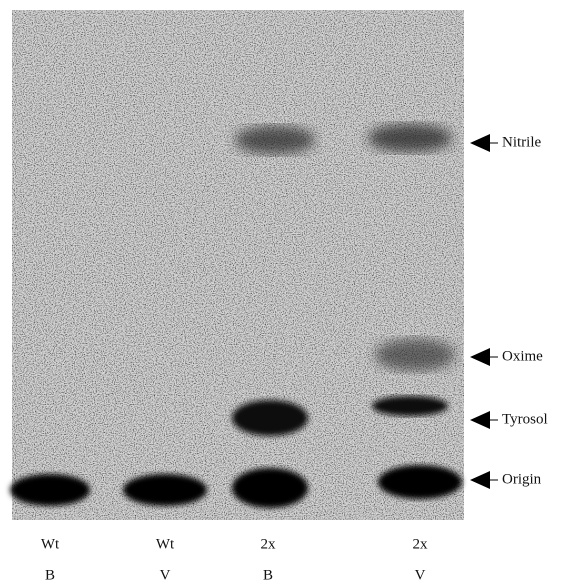 The image size is (566, 580). Describe the element at coordinates (234, 558) in the screenshot. I see `lane-labels: Wt B Wt V 2x B 2x V` at that location.